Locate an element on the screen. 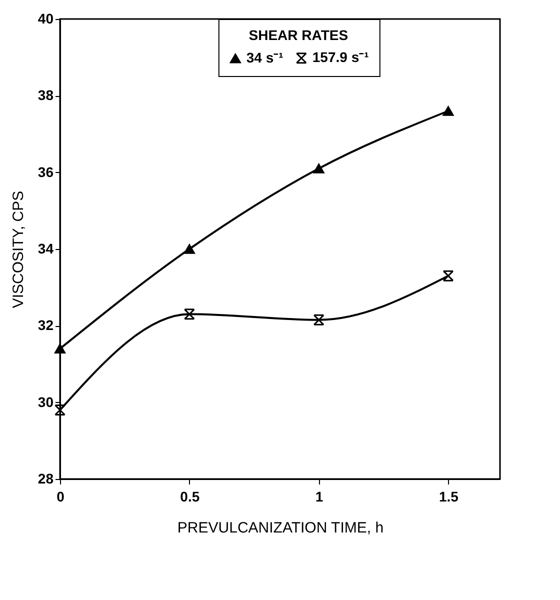 The width and height of the screenshot is (560, 600). y-tick-label: 36 is located at coordinates (46, 172).